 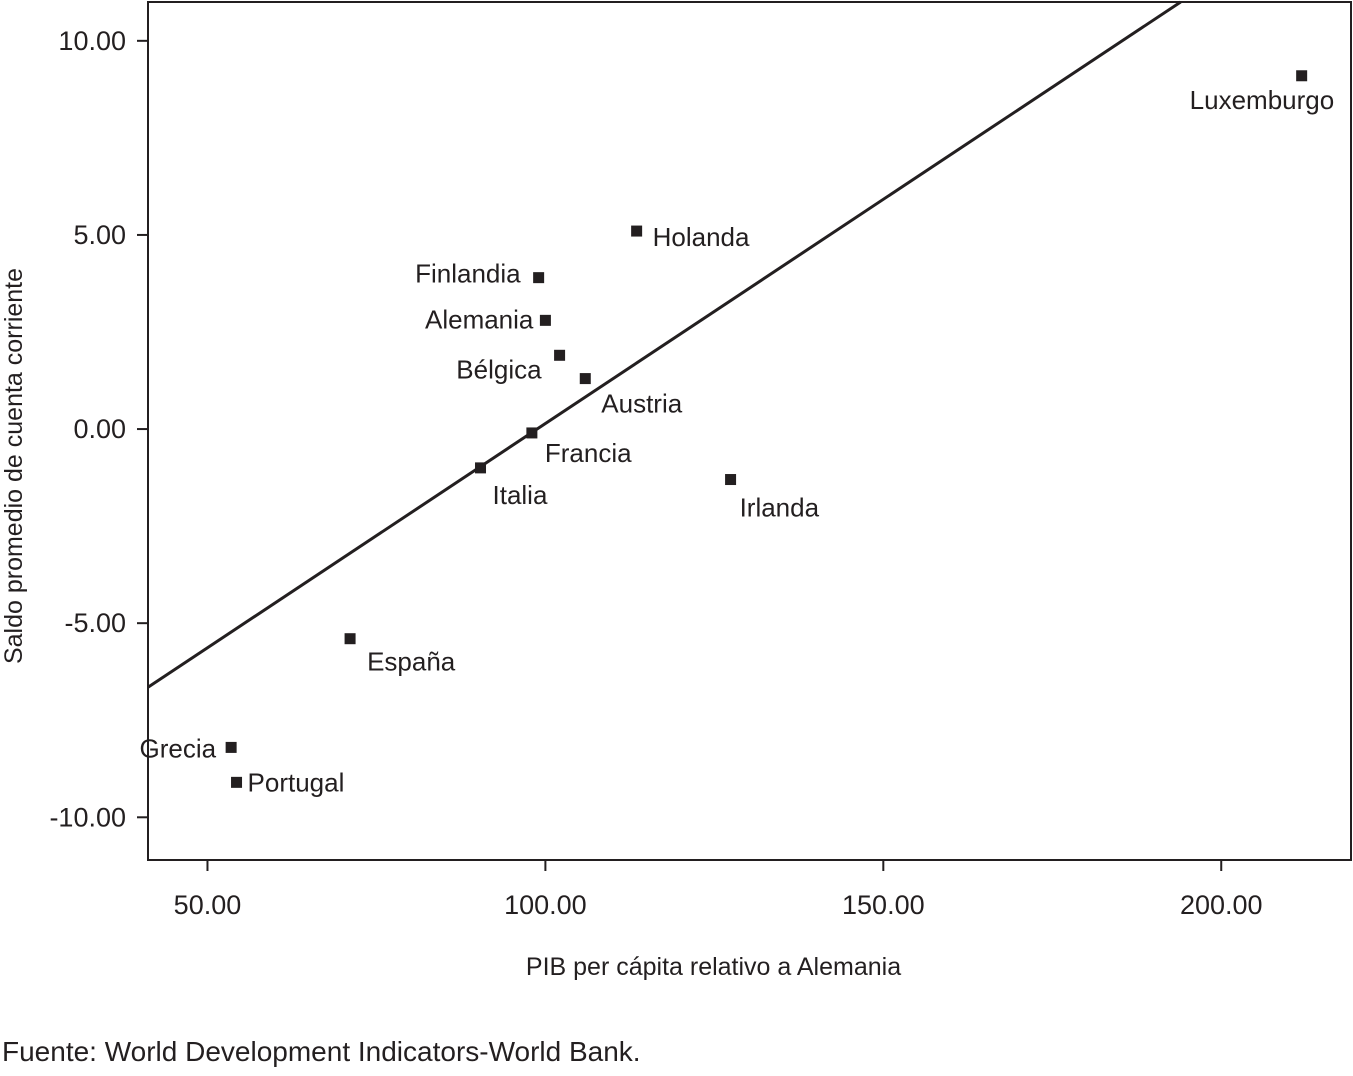 What do you see at coordinates (520, 495) in the screenshot?
I see `data-point-label: Italia` at bounding box center [520, 495].